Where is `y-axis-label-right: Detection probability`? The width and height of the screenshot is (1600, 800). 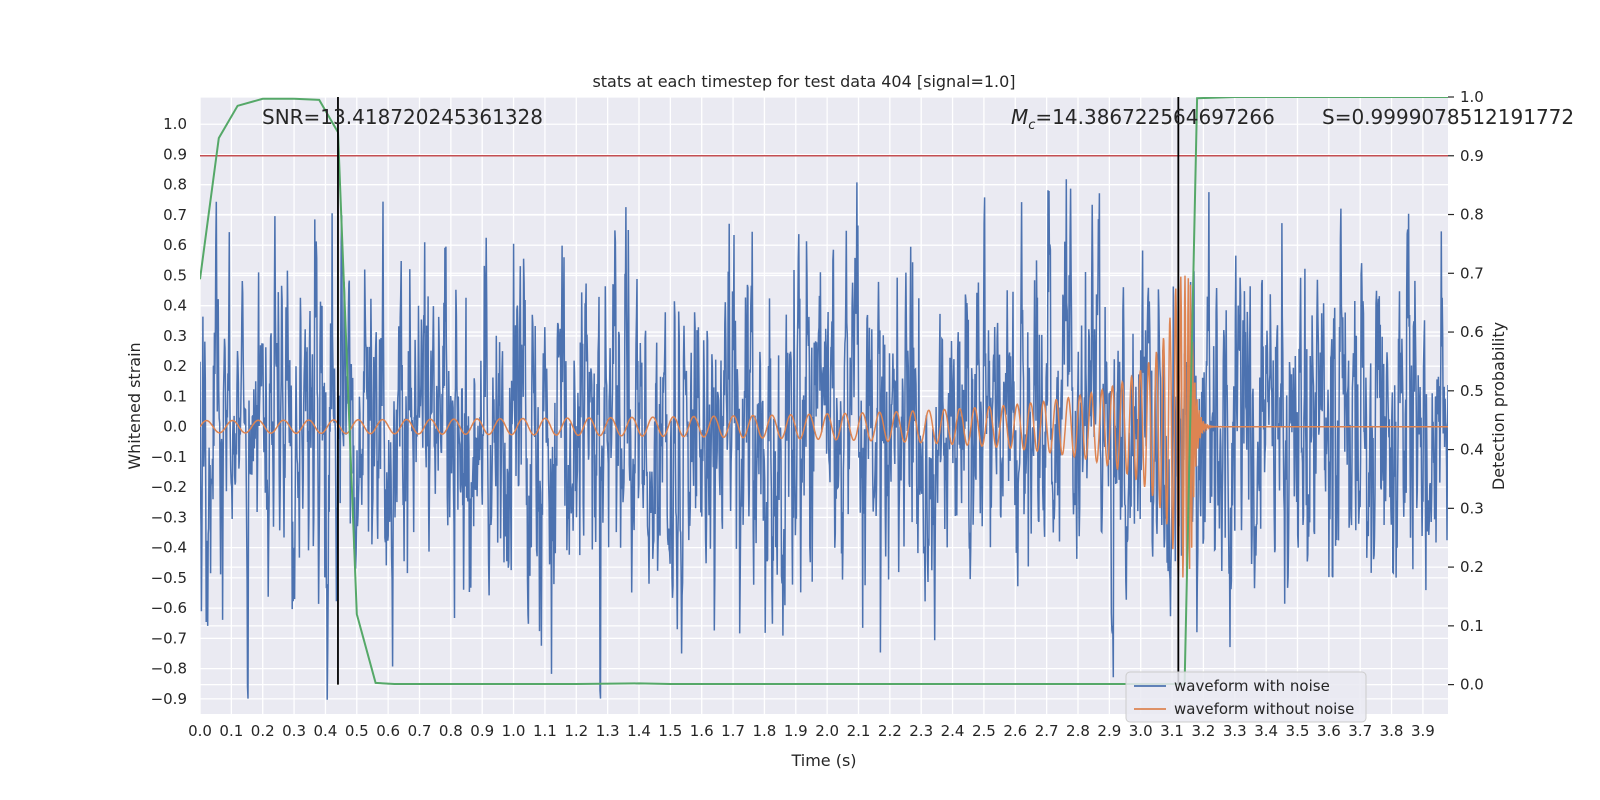 y-axis-label-right: Detection probability is located at coordinates (1498, 406).